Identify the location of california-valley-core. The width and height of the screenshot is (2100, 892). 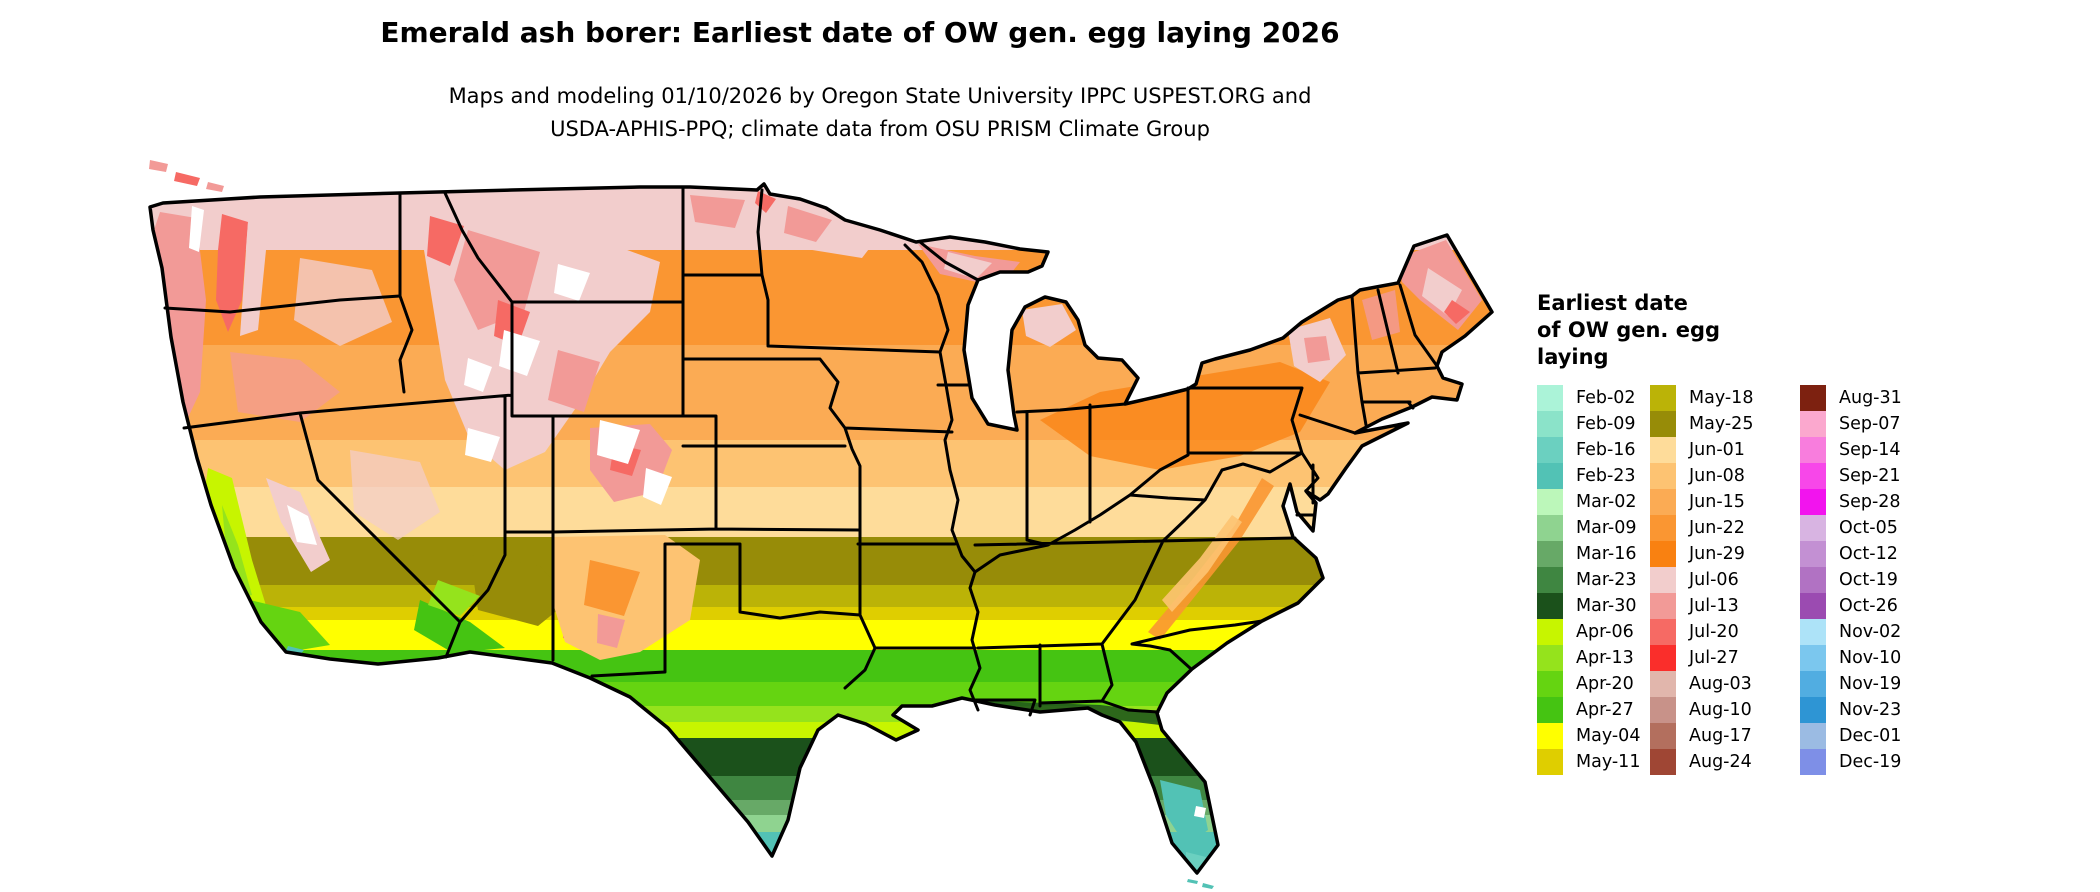
(237, 551).